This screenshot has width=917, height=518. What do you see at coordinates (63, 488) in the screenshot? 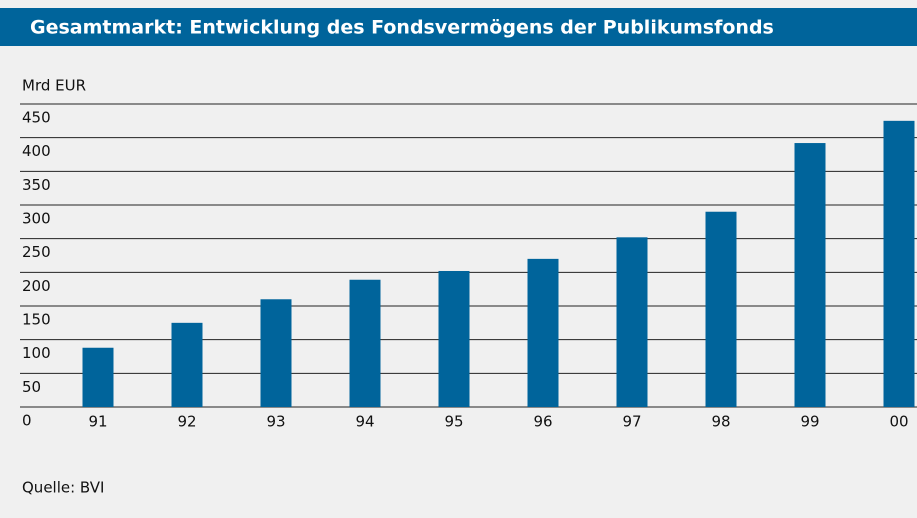
I see `source: Quelle: BVI` at bounding box center [63, 488].